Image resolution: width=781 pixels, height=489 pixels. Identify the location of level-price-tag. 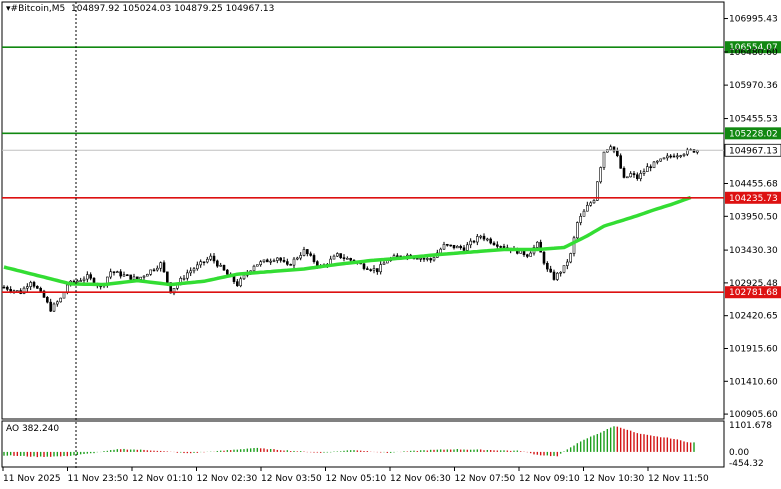
(753, 133).